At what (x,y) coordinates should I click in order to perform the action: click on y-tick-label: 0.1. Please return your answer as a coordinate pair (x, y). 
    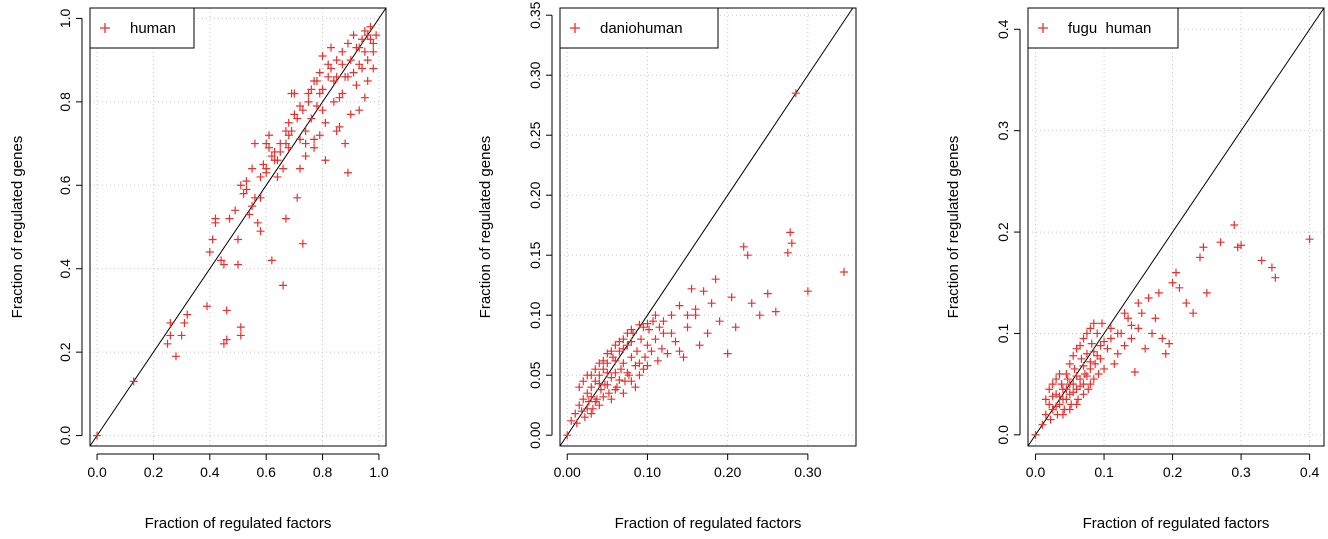
    Looking at the image, I should click on (1003, 334).